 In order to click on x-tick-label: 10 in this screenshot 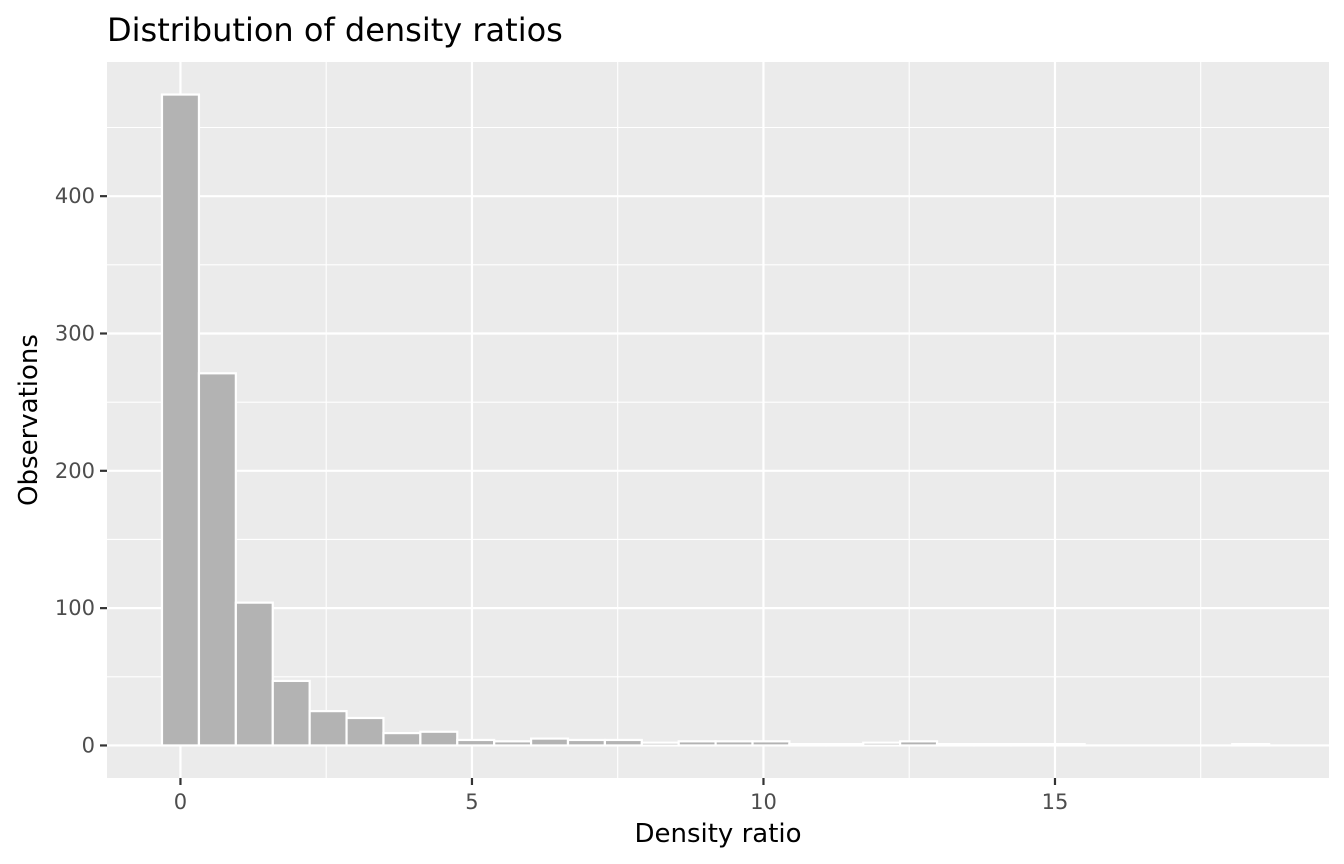, I will do `click(763, 802)`.